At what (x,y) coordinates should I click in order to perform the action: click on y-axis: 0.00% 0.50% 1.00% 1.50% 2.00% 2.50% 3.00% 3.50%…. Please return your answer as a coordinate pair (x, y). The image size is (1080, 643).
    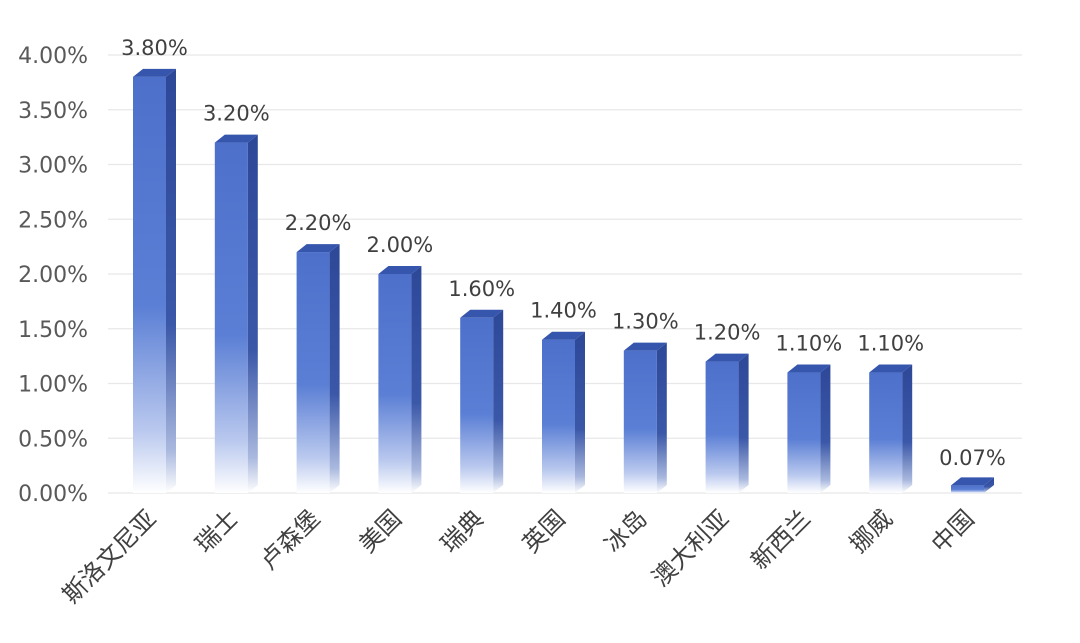
    Looking at the image, I should click on (53, 275).